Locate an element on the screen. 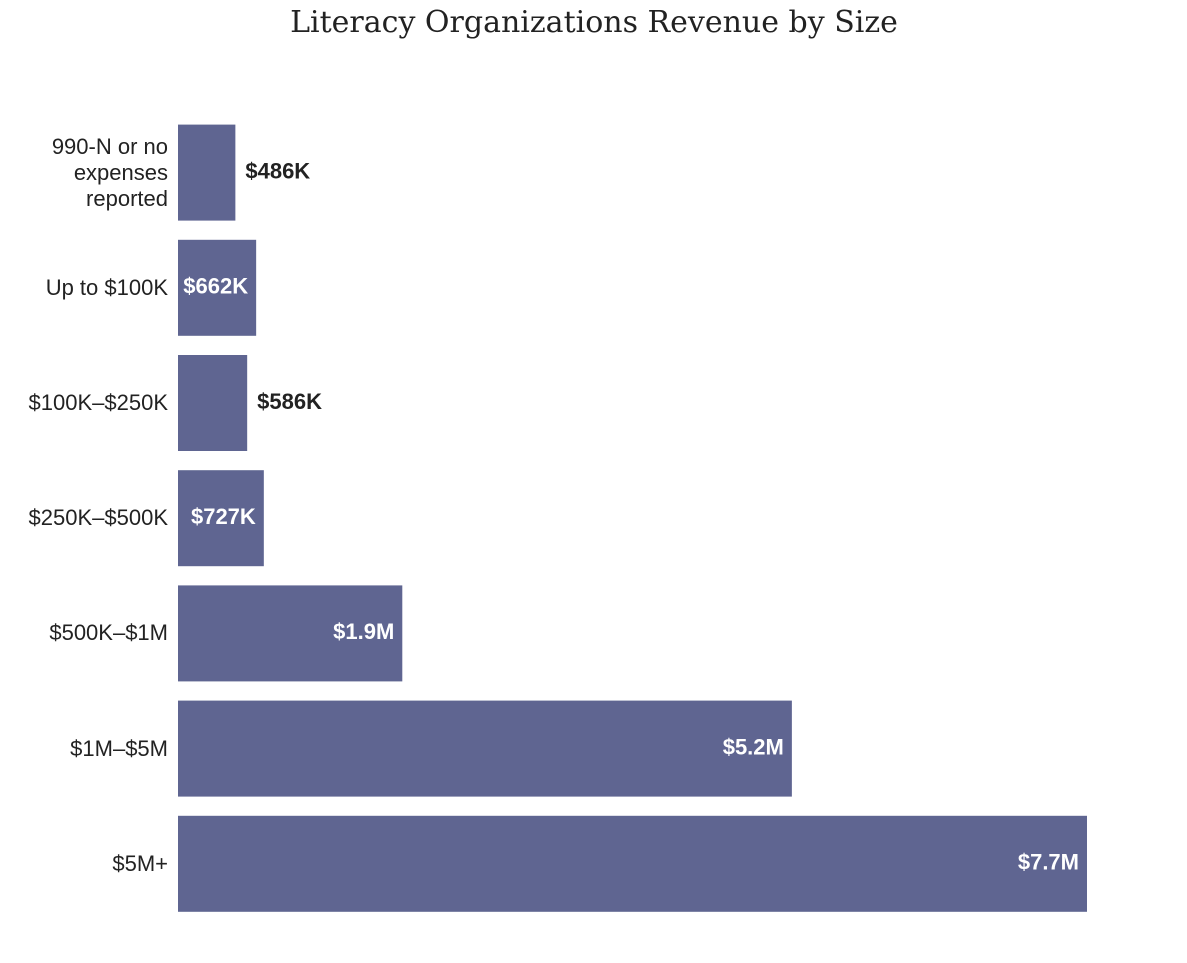  value-label: $7.7M is located at coordinates (1048, 862).